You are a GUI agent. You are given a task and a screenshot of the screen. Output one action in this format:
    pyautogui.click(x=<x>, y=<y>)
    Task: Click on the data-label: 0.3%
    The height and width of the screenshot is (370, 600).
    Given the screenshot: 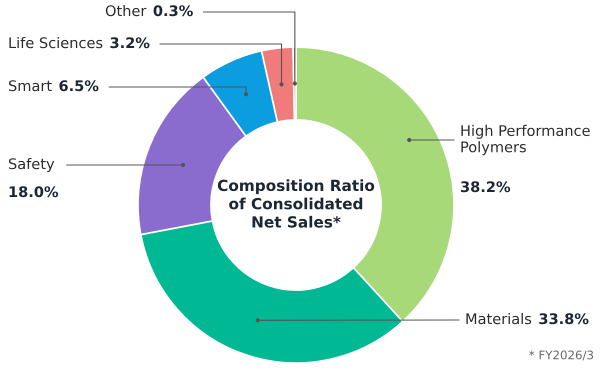 What is the action you would take?
    pyautogui.click(x=173, y=10)
    